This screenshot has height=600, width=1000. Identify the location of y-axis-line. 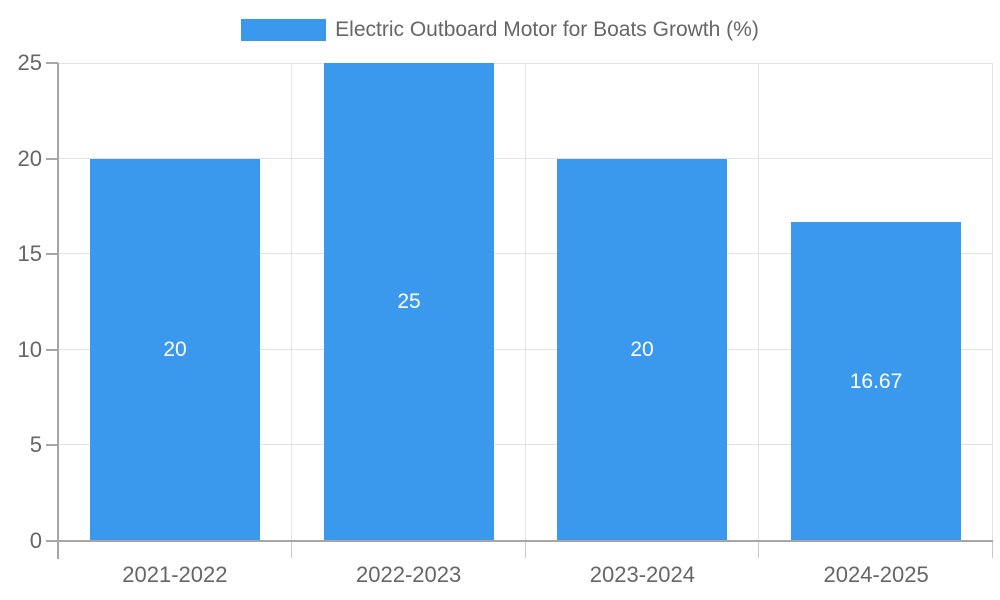
(58, 311).